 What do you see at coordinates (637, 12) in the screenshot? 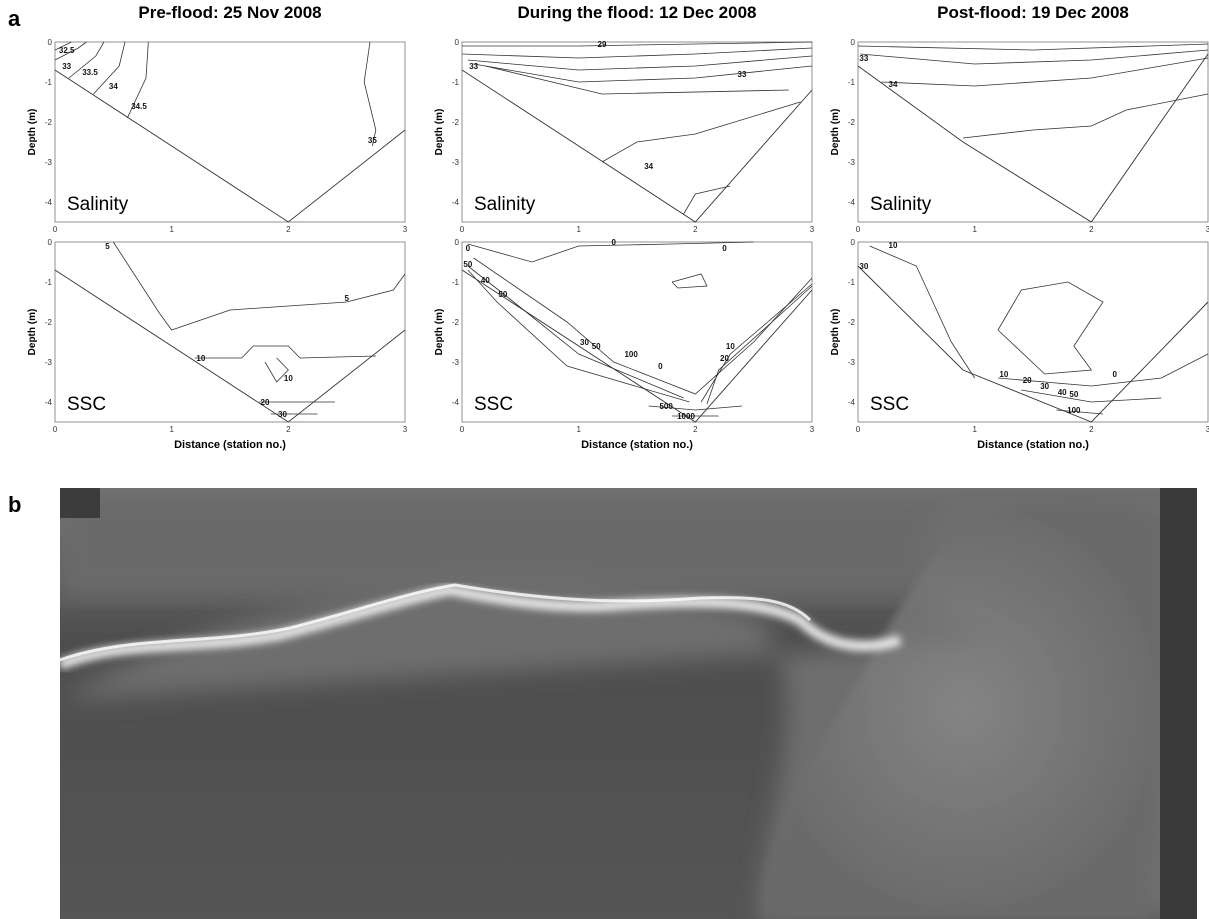
I see `column-title: During the flood: 12 Dec 2008` at bounding box center [637, 12].